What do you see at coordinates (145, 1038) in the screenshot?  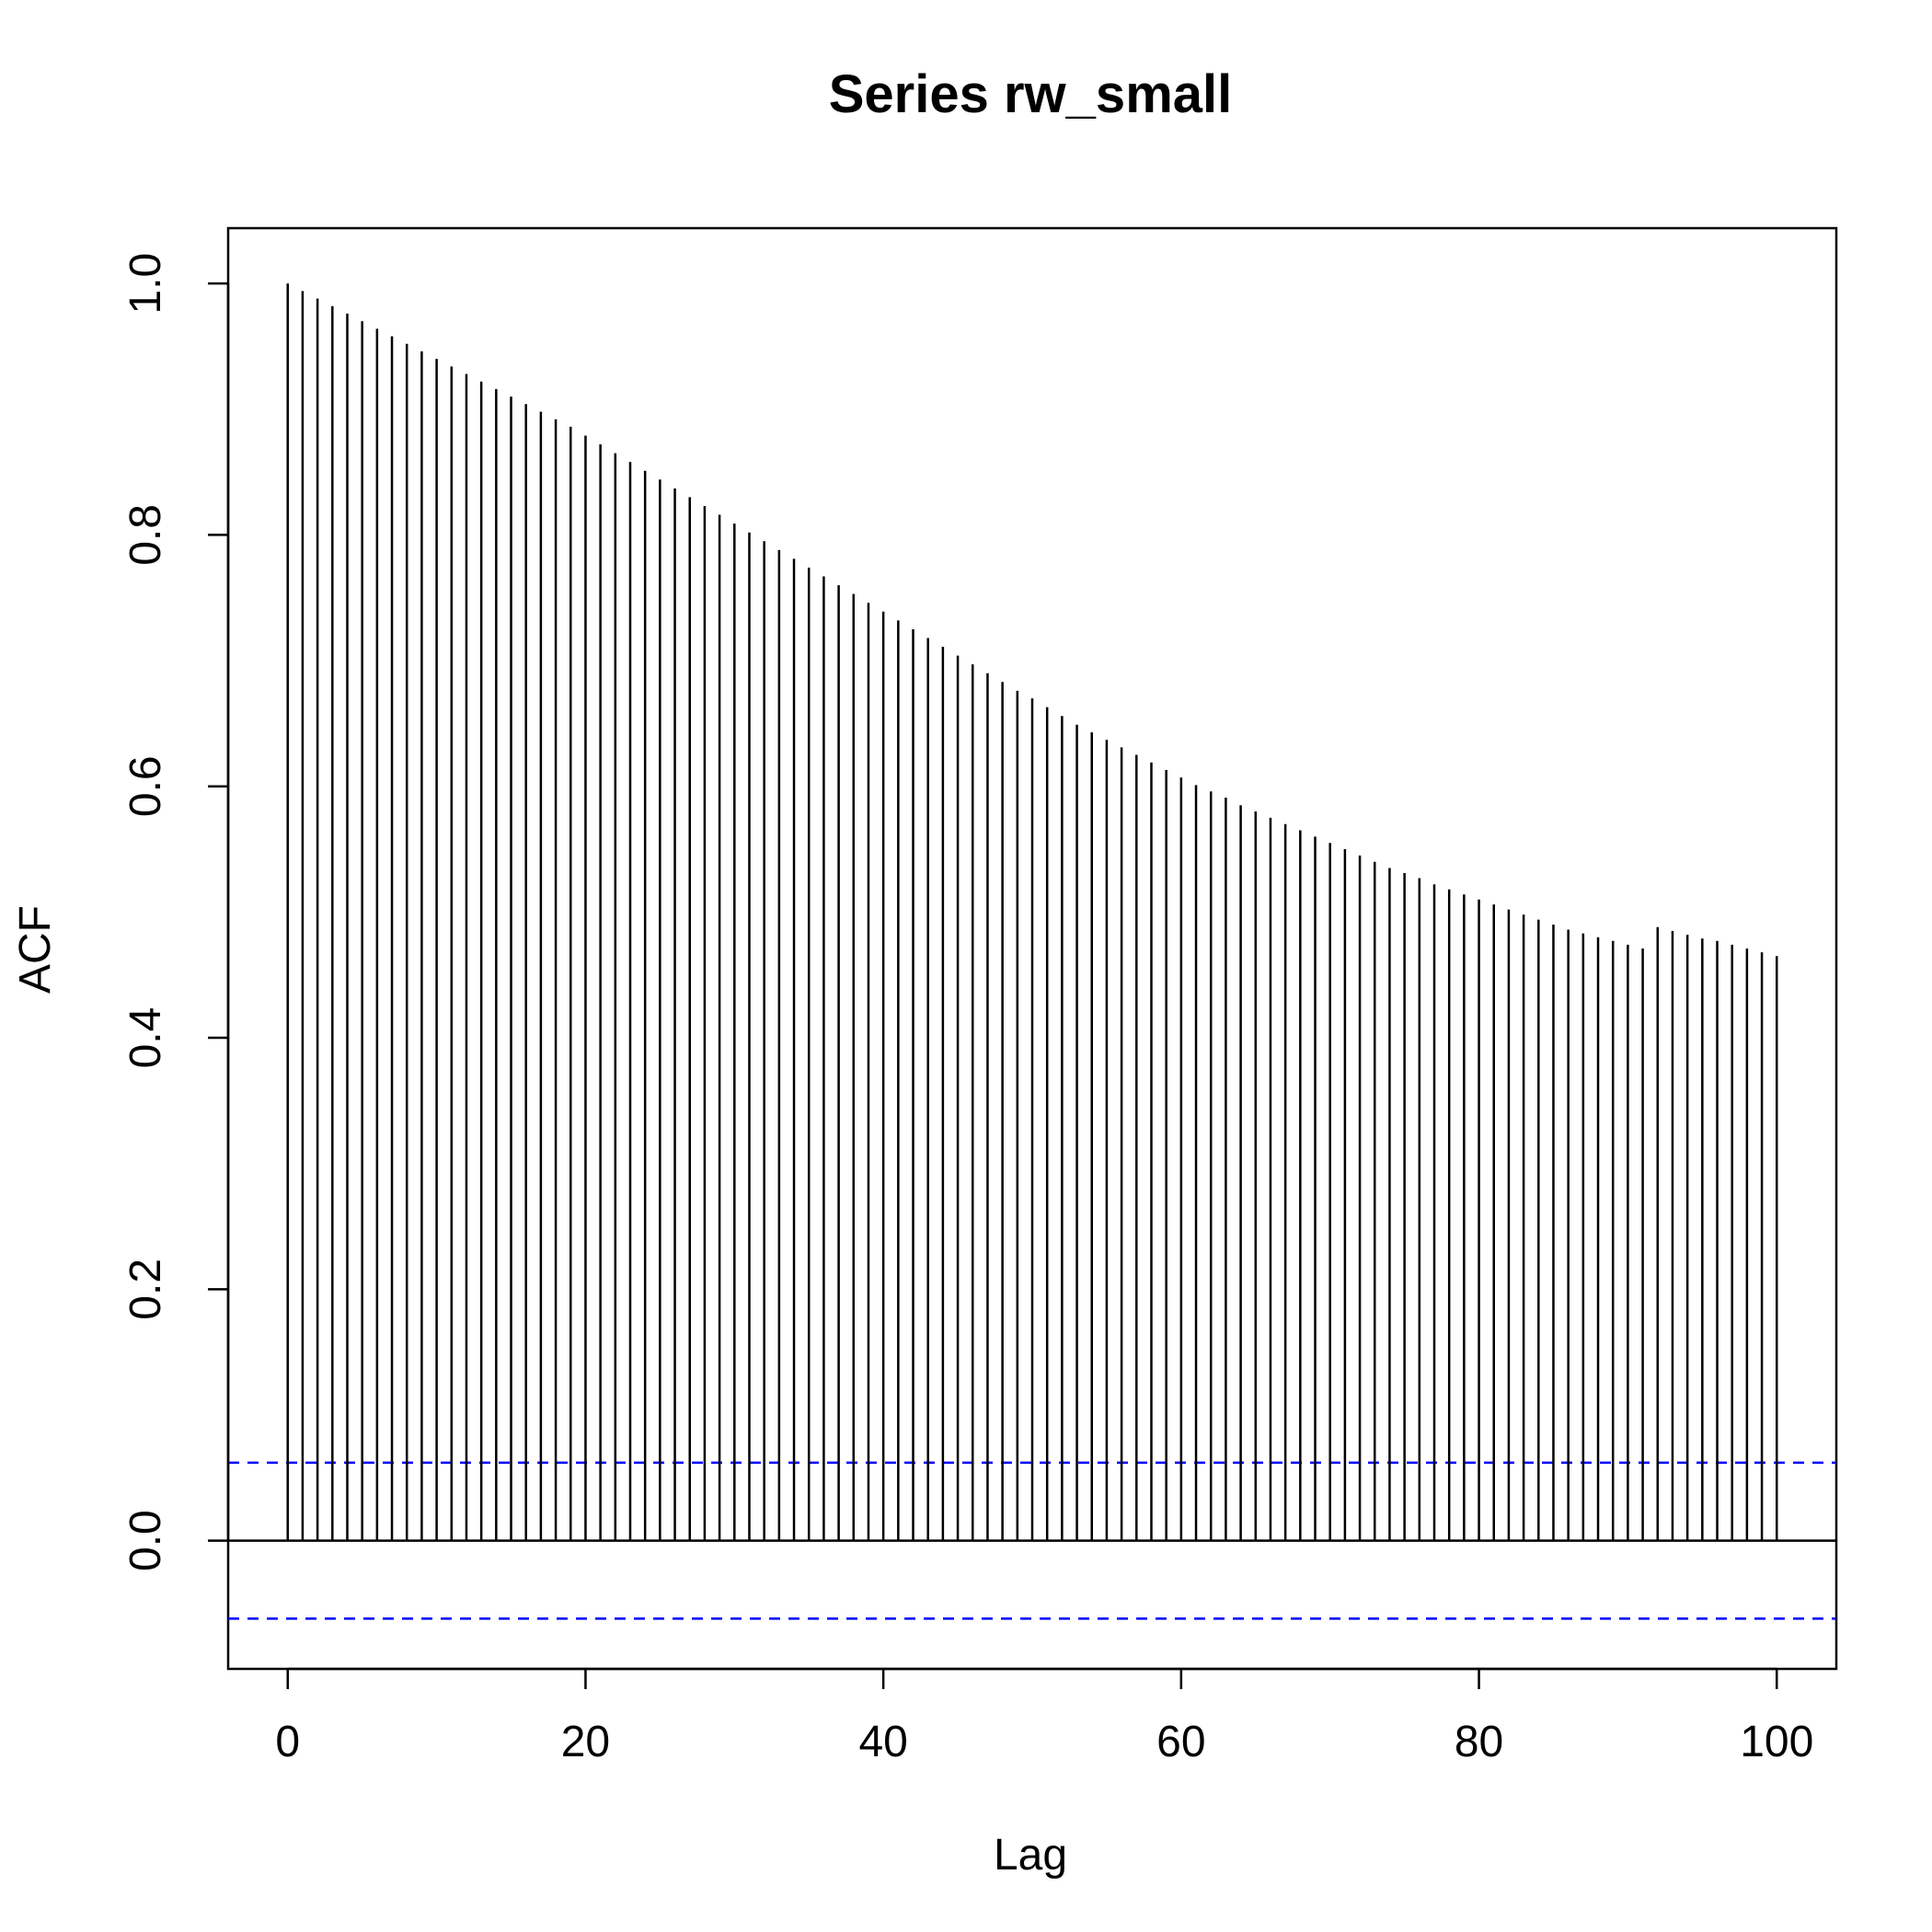 I see `y-tick-label: 0.4` at bounding box center [145, 1038].